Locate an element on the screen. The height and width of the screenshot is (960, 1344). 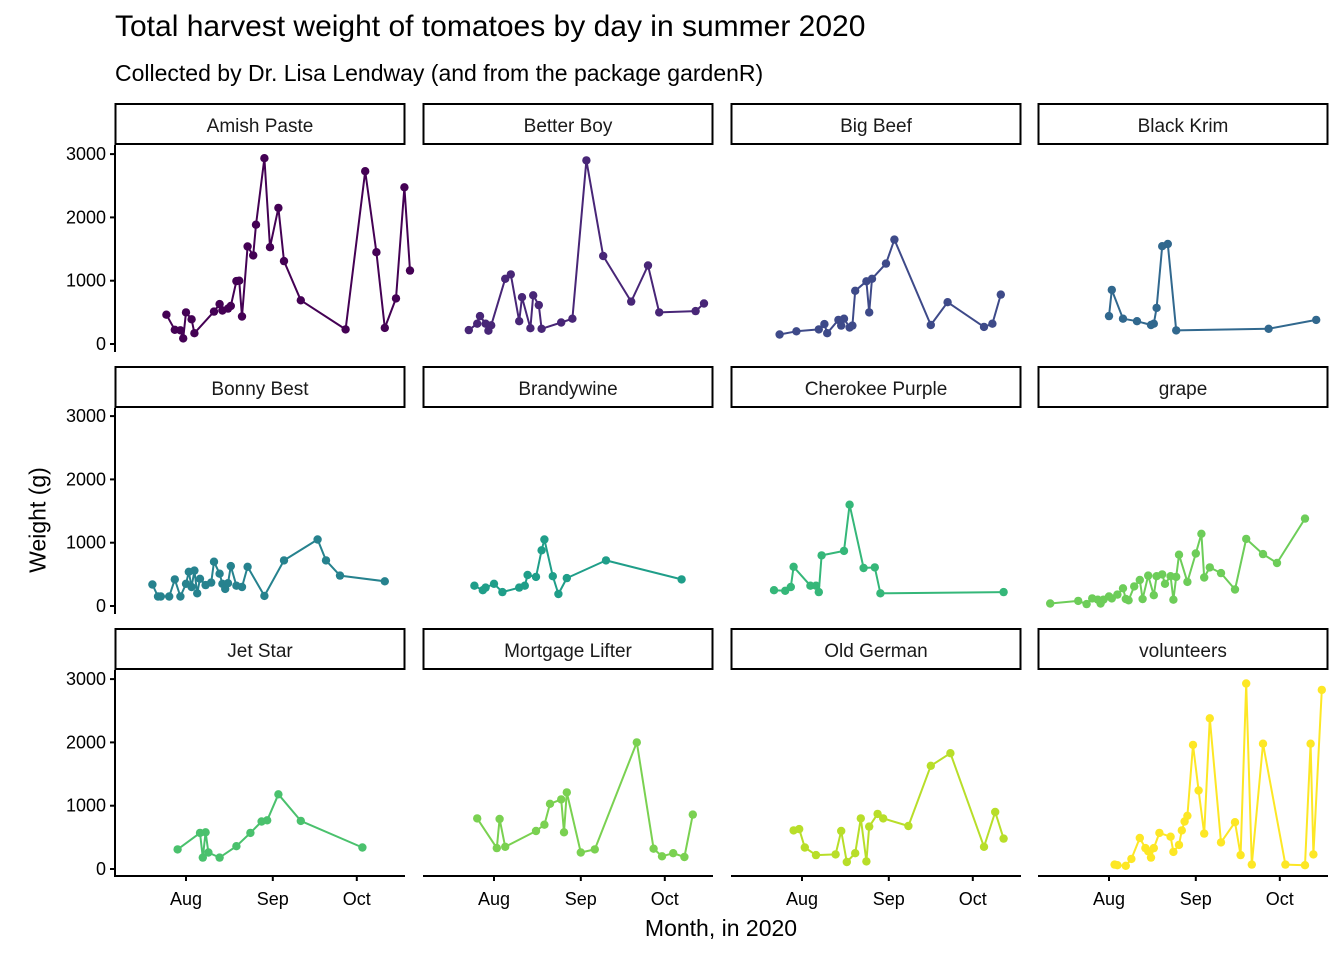
y-tick-label: 3000 is located at coordinates (86, 416).